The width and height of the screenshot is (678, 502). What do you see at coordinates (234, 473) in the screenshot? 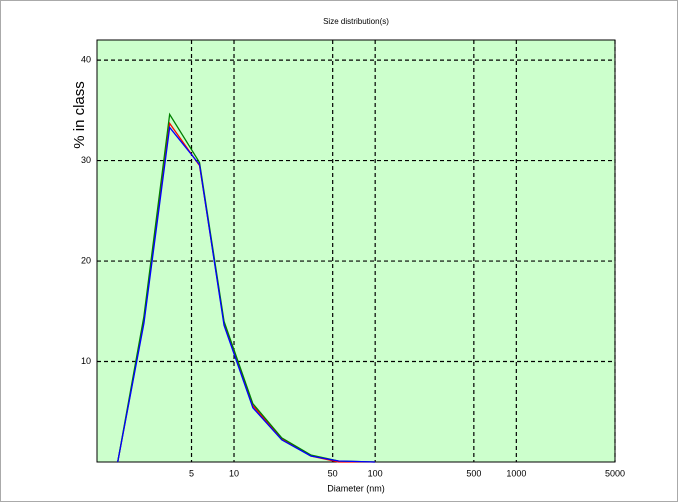
I see `x-tick-label: 10` at bounding box center [234, 473].